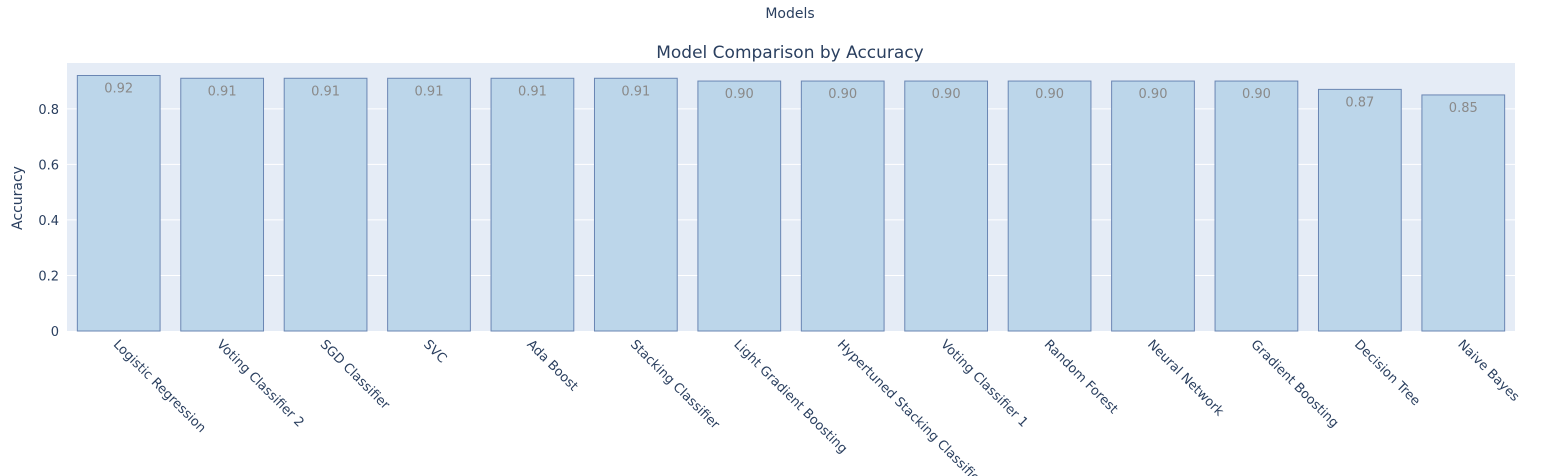 This screenshot has width=1566, height=476. What do you see at coordinates (790, 53) in the screenshot?
I see `chart-title: Model Comparison by Accuracy` at bounding box center [790, 53].